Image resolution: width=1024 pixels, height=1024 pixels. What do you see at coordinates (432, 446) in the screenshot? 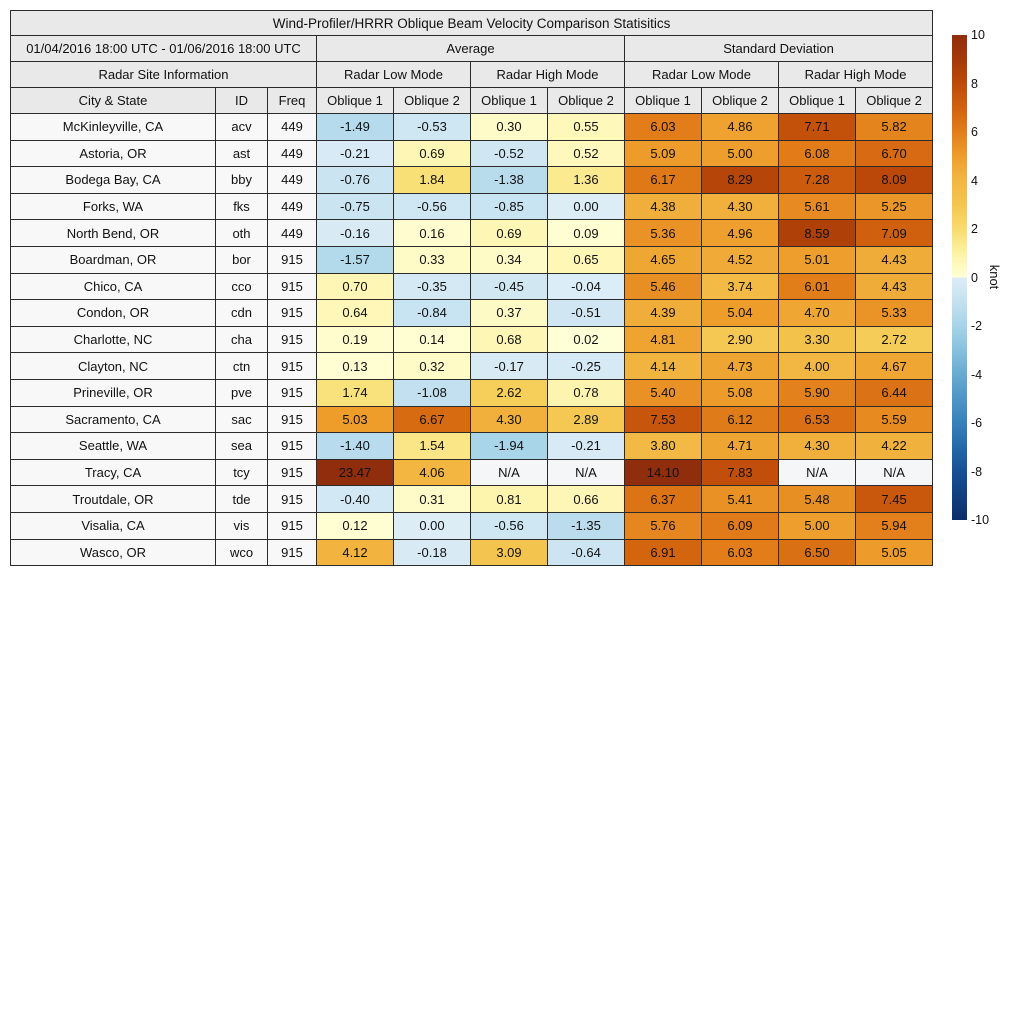
I see `value-cell-avg_low_oblique2: 1.54` at bounding box center [432, 446].